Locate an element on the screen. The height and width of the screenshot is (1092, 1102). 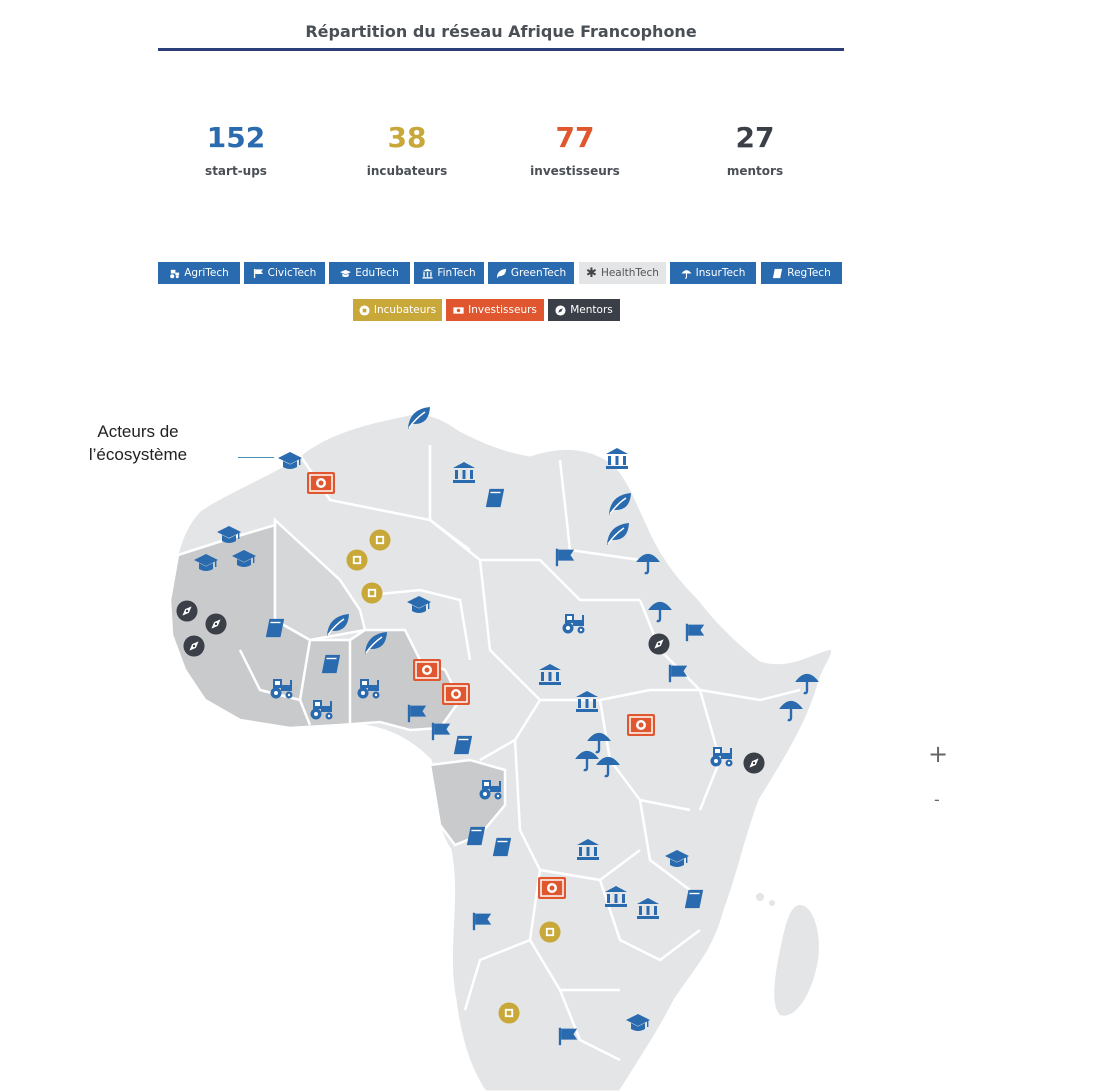
filter-investisseurs-button: Investisseurs is located at coordinates (495, 310).